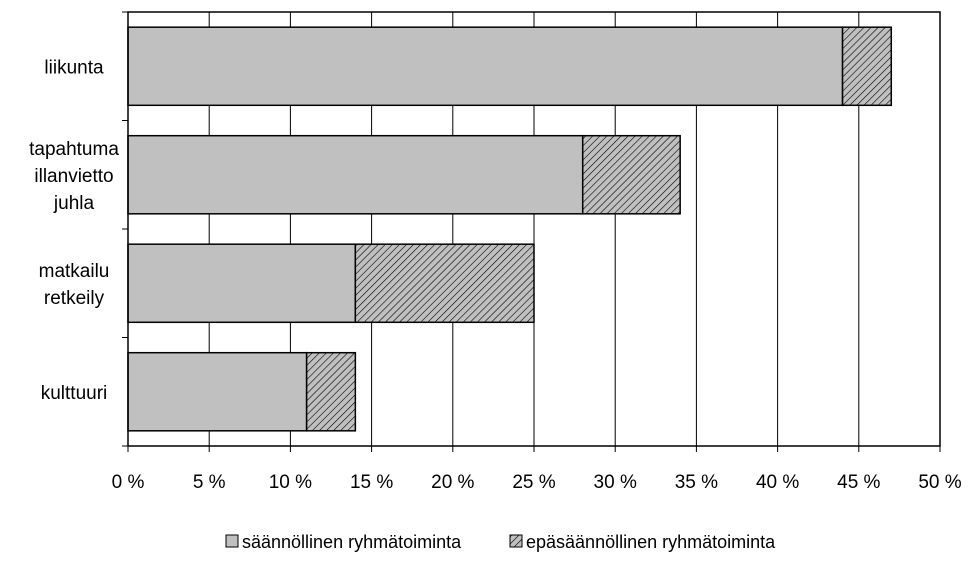  What do you see at coordinates (209, 482) in the screenshot?
I see `x-tick-label: 5 %` at bounding box center [209, 482].